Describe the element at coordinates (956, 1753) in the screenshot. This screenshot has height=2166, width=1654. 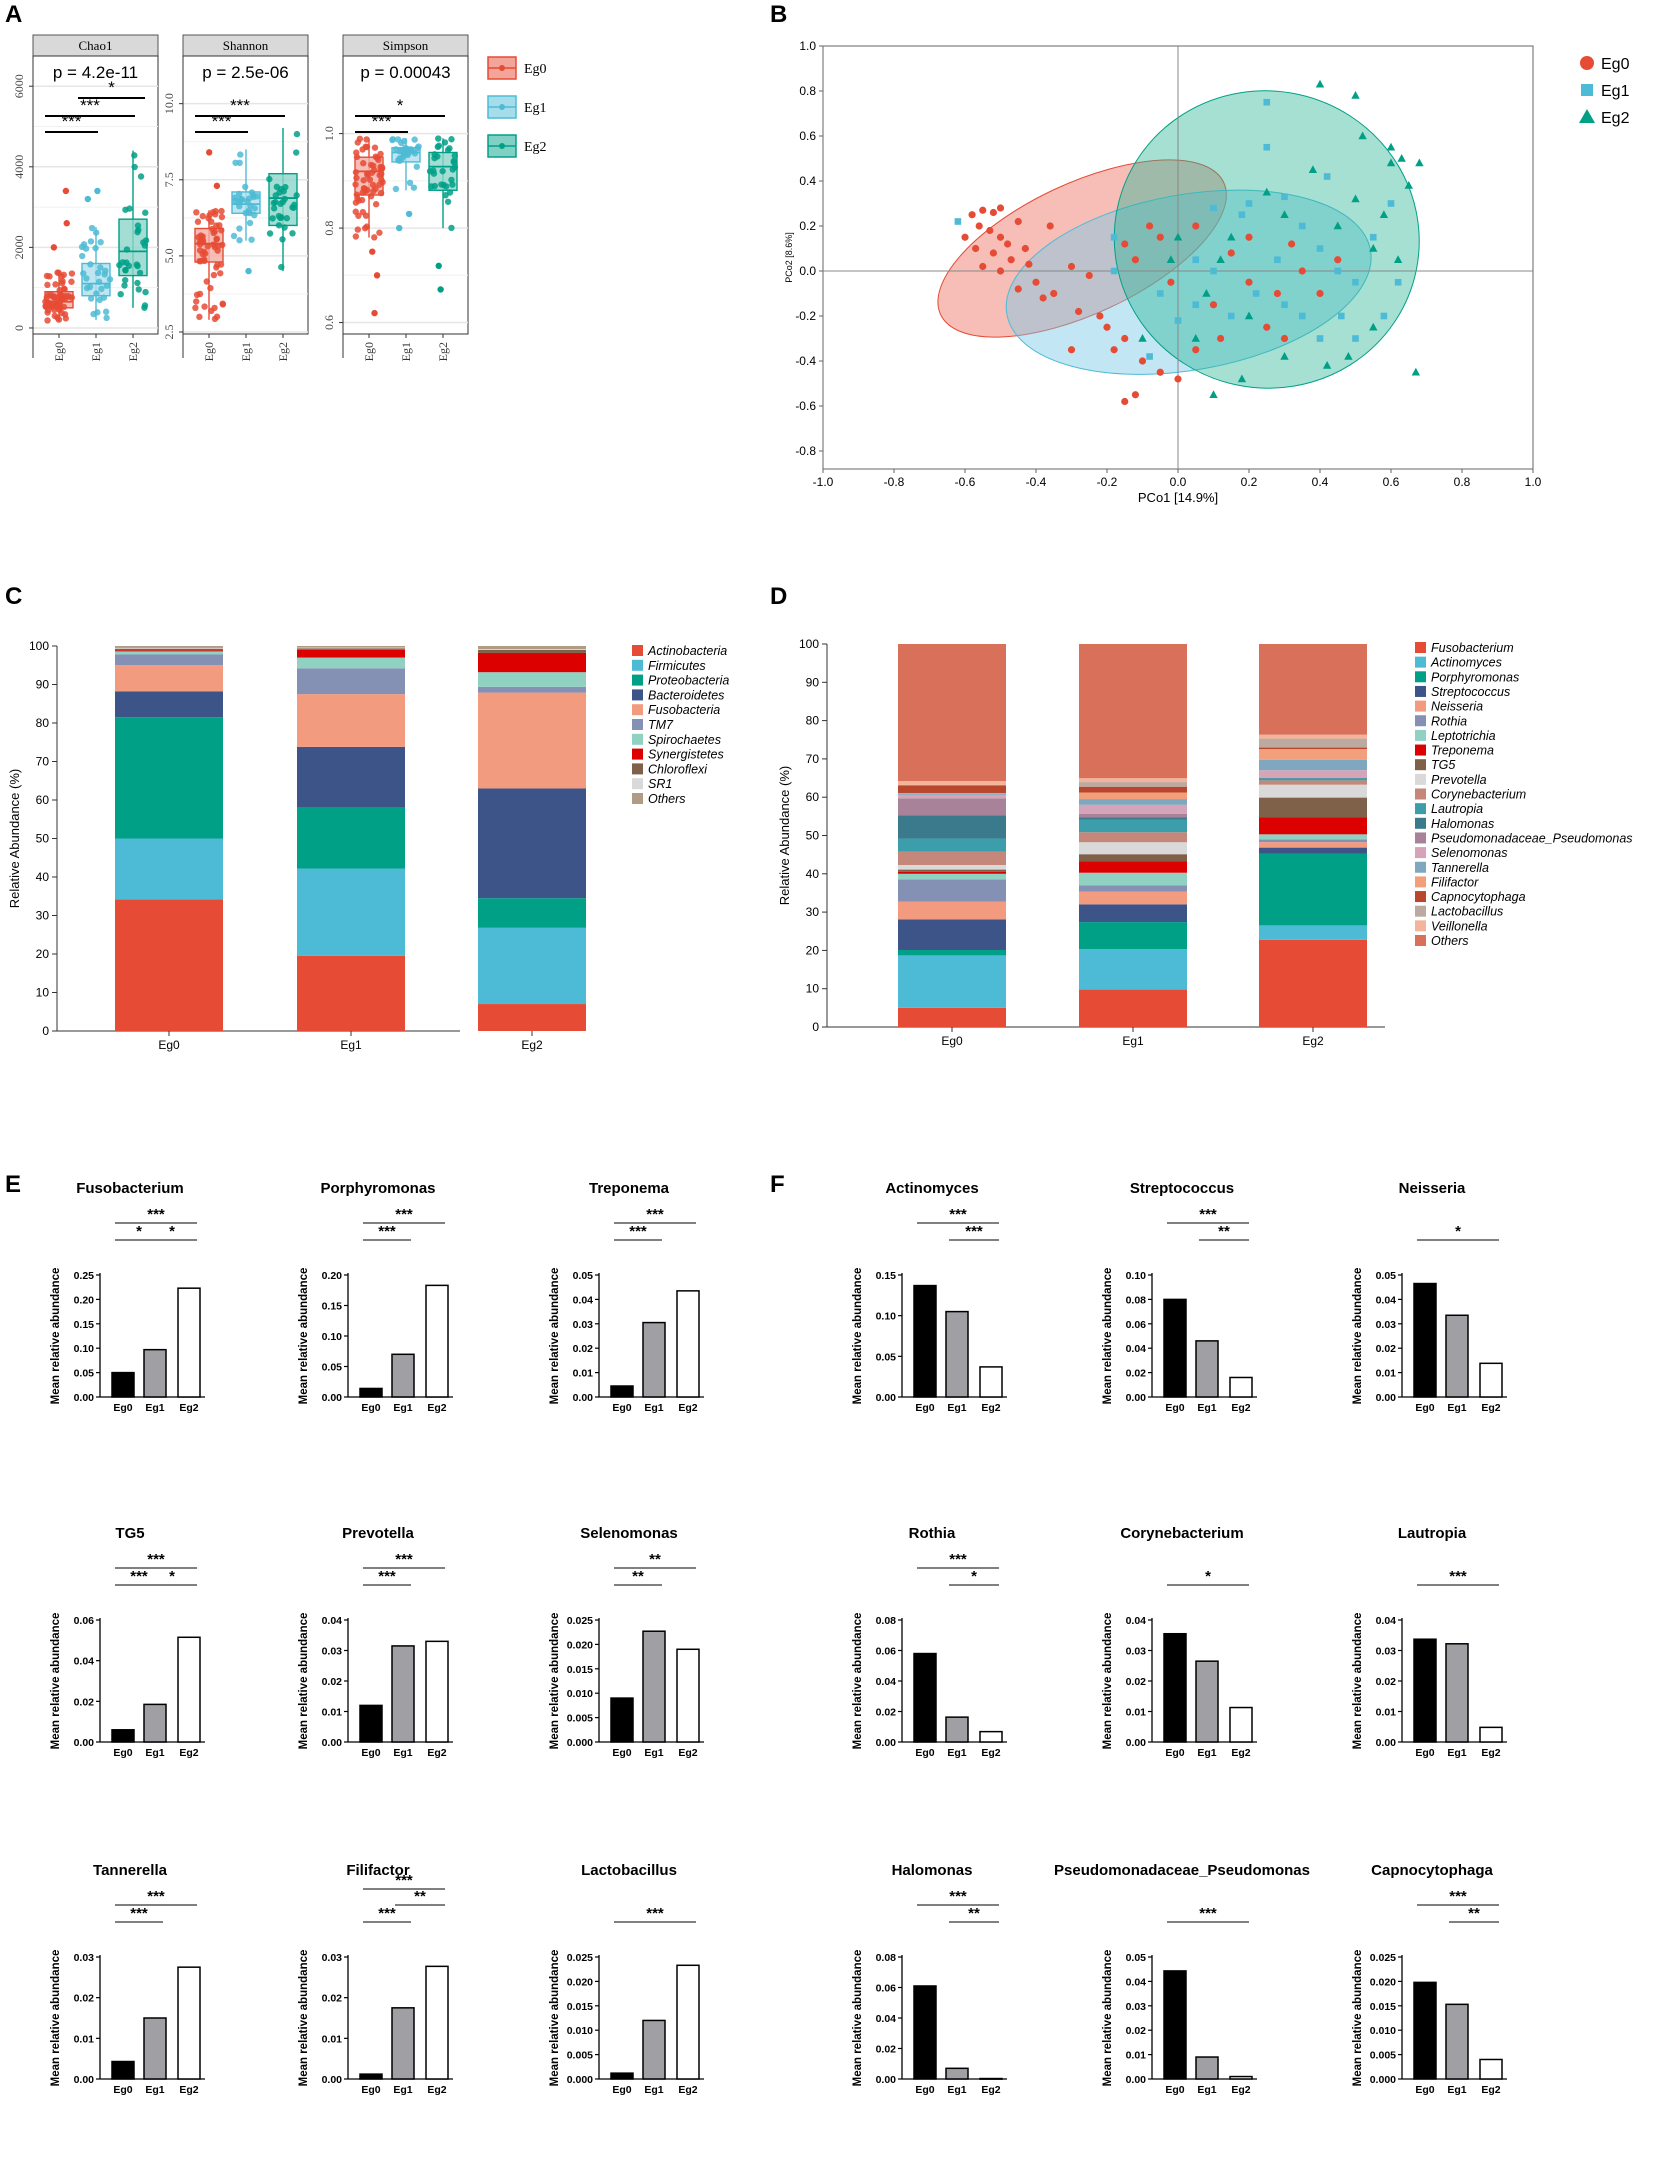
I see `x-tick-label: Eg1` at that location.